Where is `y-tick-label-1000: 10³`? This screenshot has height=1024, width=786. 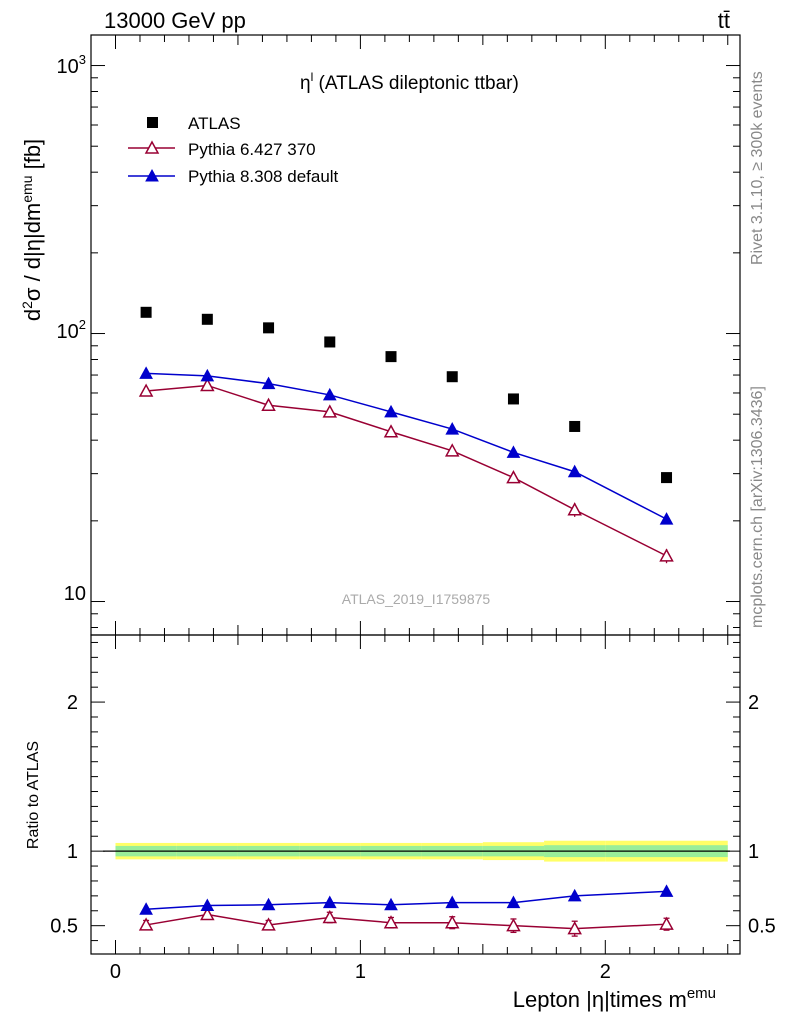
y-tick-label-1000: 10³ is located at coordinates (71, 65).